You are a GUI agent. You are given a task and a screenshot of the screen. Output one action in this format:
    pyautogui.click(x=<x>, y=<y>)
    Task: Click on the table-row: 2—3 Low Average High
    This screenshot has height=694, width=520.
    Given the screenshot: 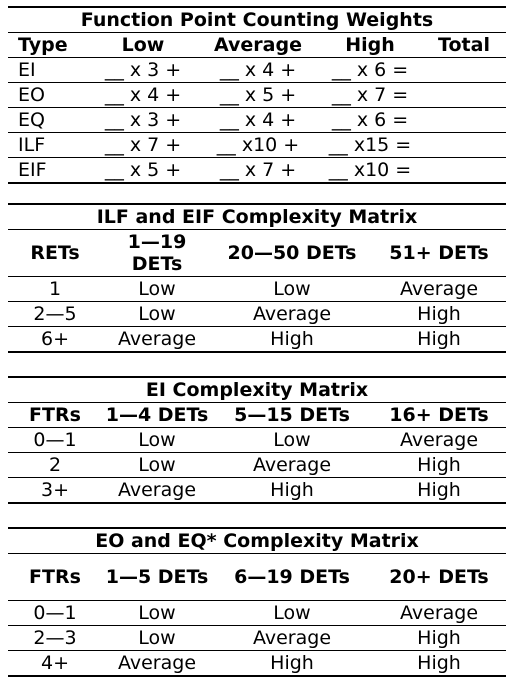 What is the action you would take?
    pyautogui.click(x=257, y=638)
    